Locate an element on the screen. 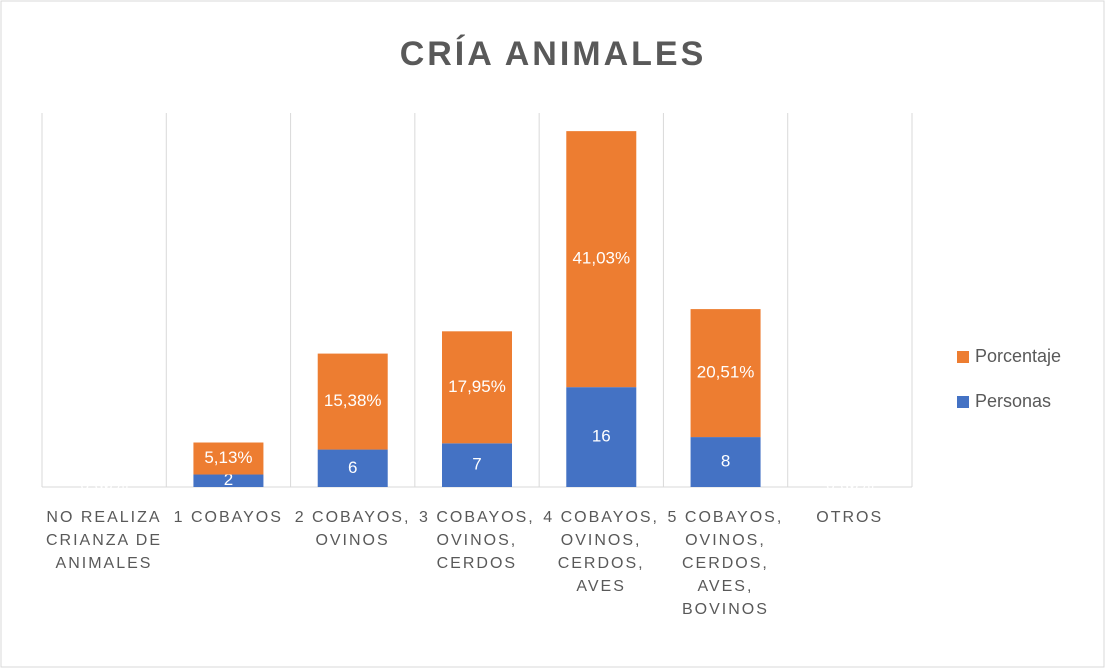 The image size is (1106, 669). x-tick-label: NO REALIZA CRIANZA DE ANIMALES is located at coordinates (103, 540).